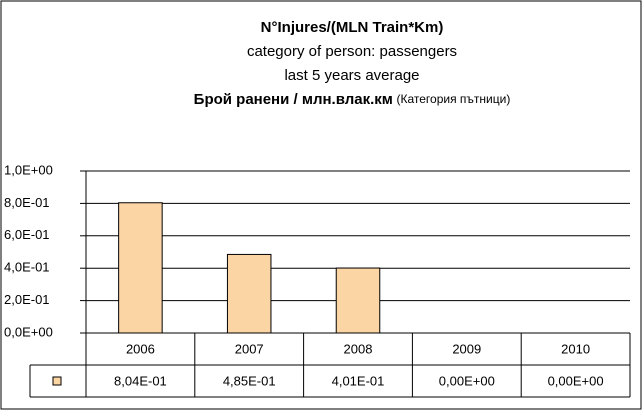  I want to click on y-tick-label: 4,0E-01, so click(27, 267).